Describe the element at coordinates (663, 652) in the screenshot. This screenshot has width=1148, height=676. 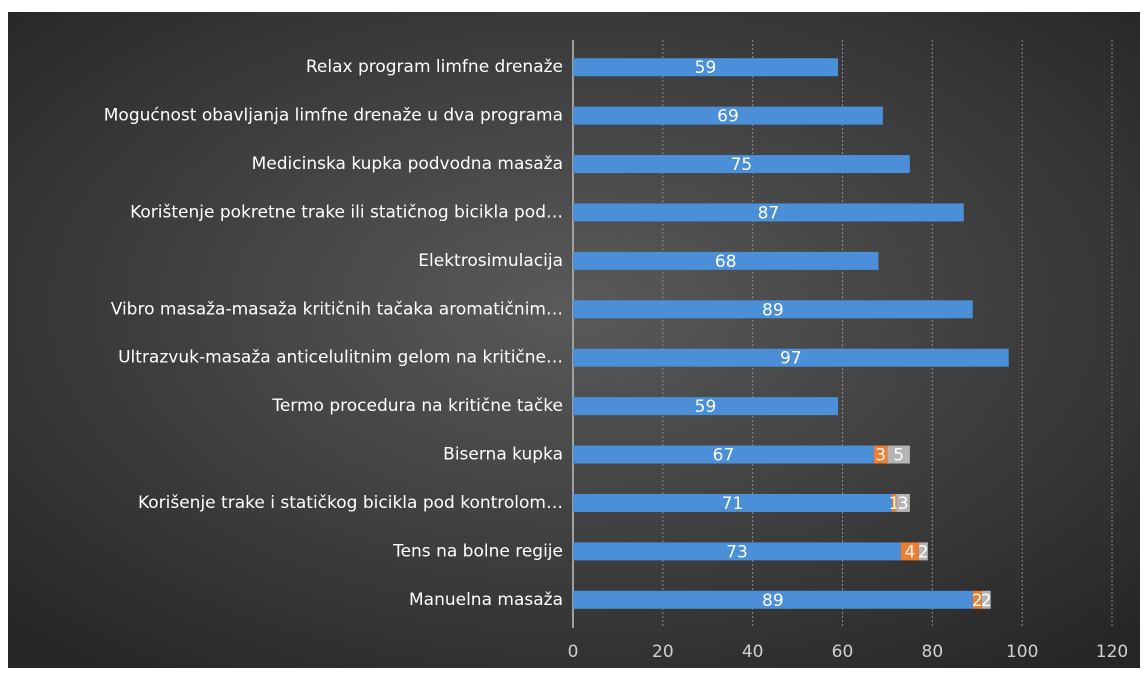
I see `x-tick-label: 20` at that location.